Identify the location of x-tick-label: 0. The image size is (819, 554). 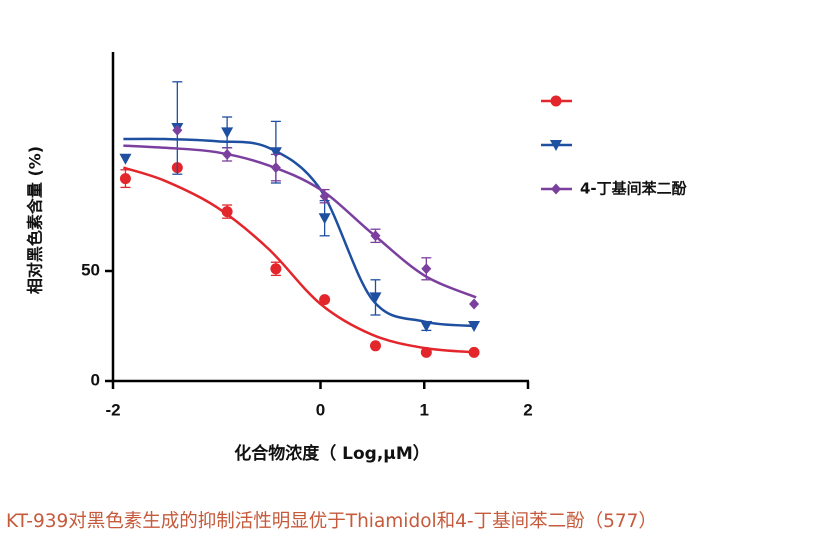
(320, 409).